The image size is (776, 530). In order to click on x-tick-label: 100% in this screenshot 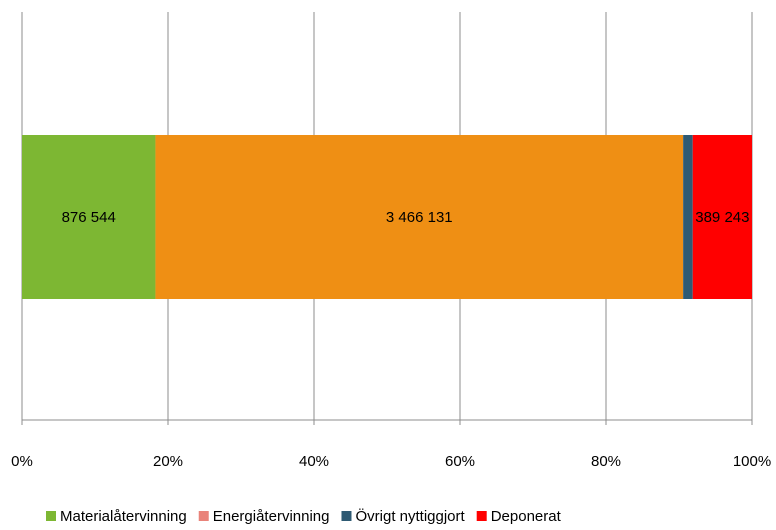, I will do `click(752, 461)`.